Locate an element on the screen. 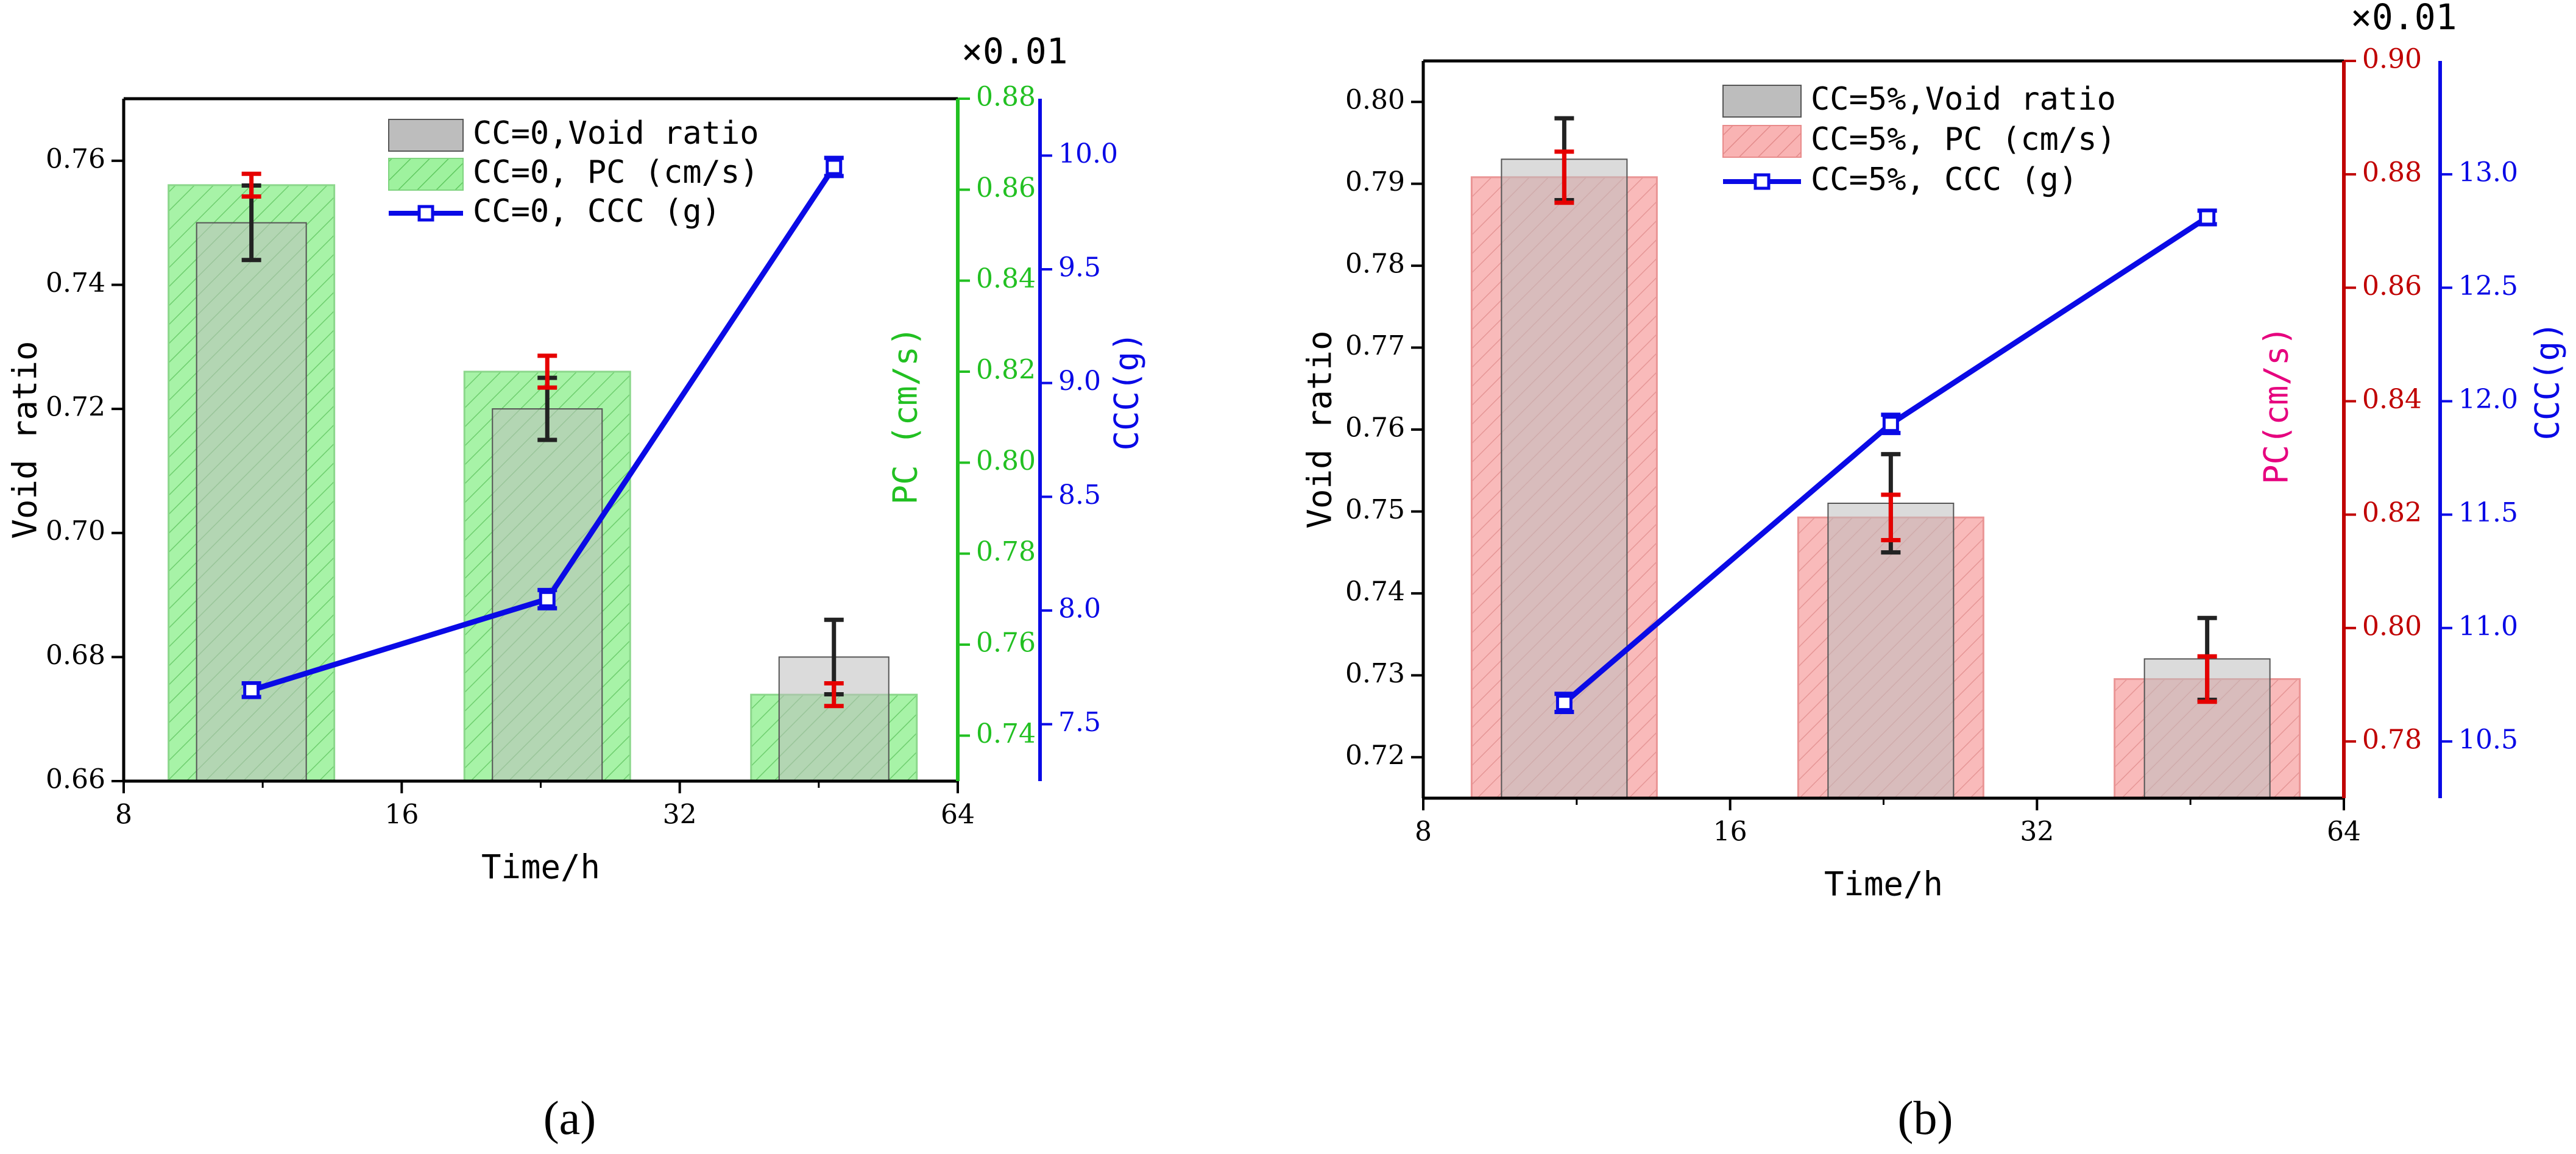 The height and width of the screenshot is (1154, 2576). ccc-y-tick-label: 9.5 is located at coordinates (1079, 267).